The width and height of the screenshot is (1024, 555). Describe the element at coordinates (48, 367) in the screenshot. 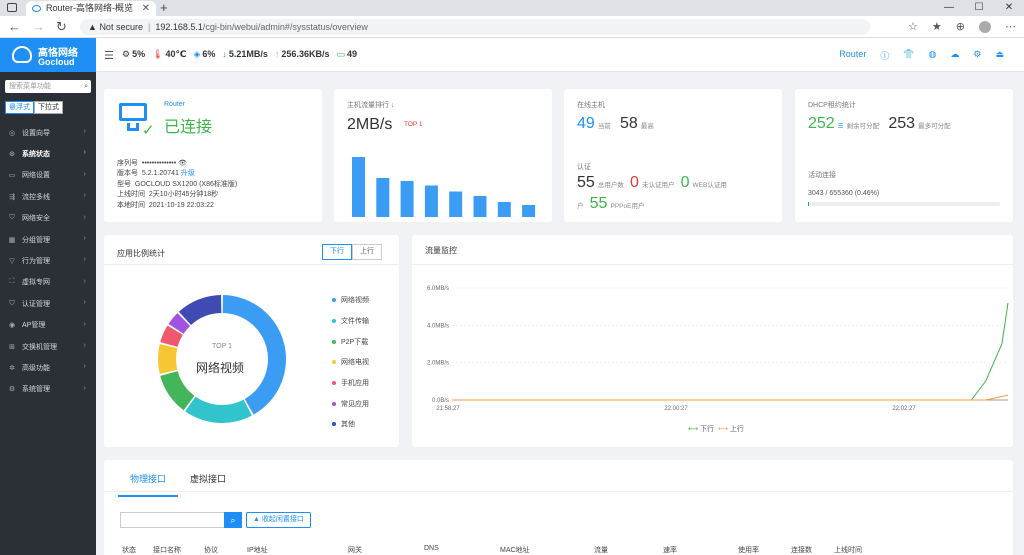

I see `sidebar-item: ✲ 高级功能 ›` at that location.